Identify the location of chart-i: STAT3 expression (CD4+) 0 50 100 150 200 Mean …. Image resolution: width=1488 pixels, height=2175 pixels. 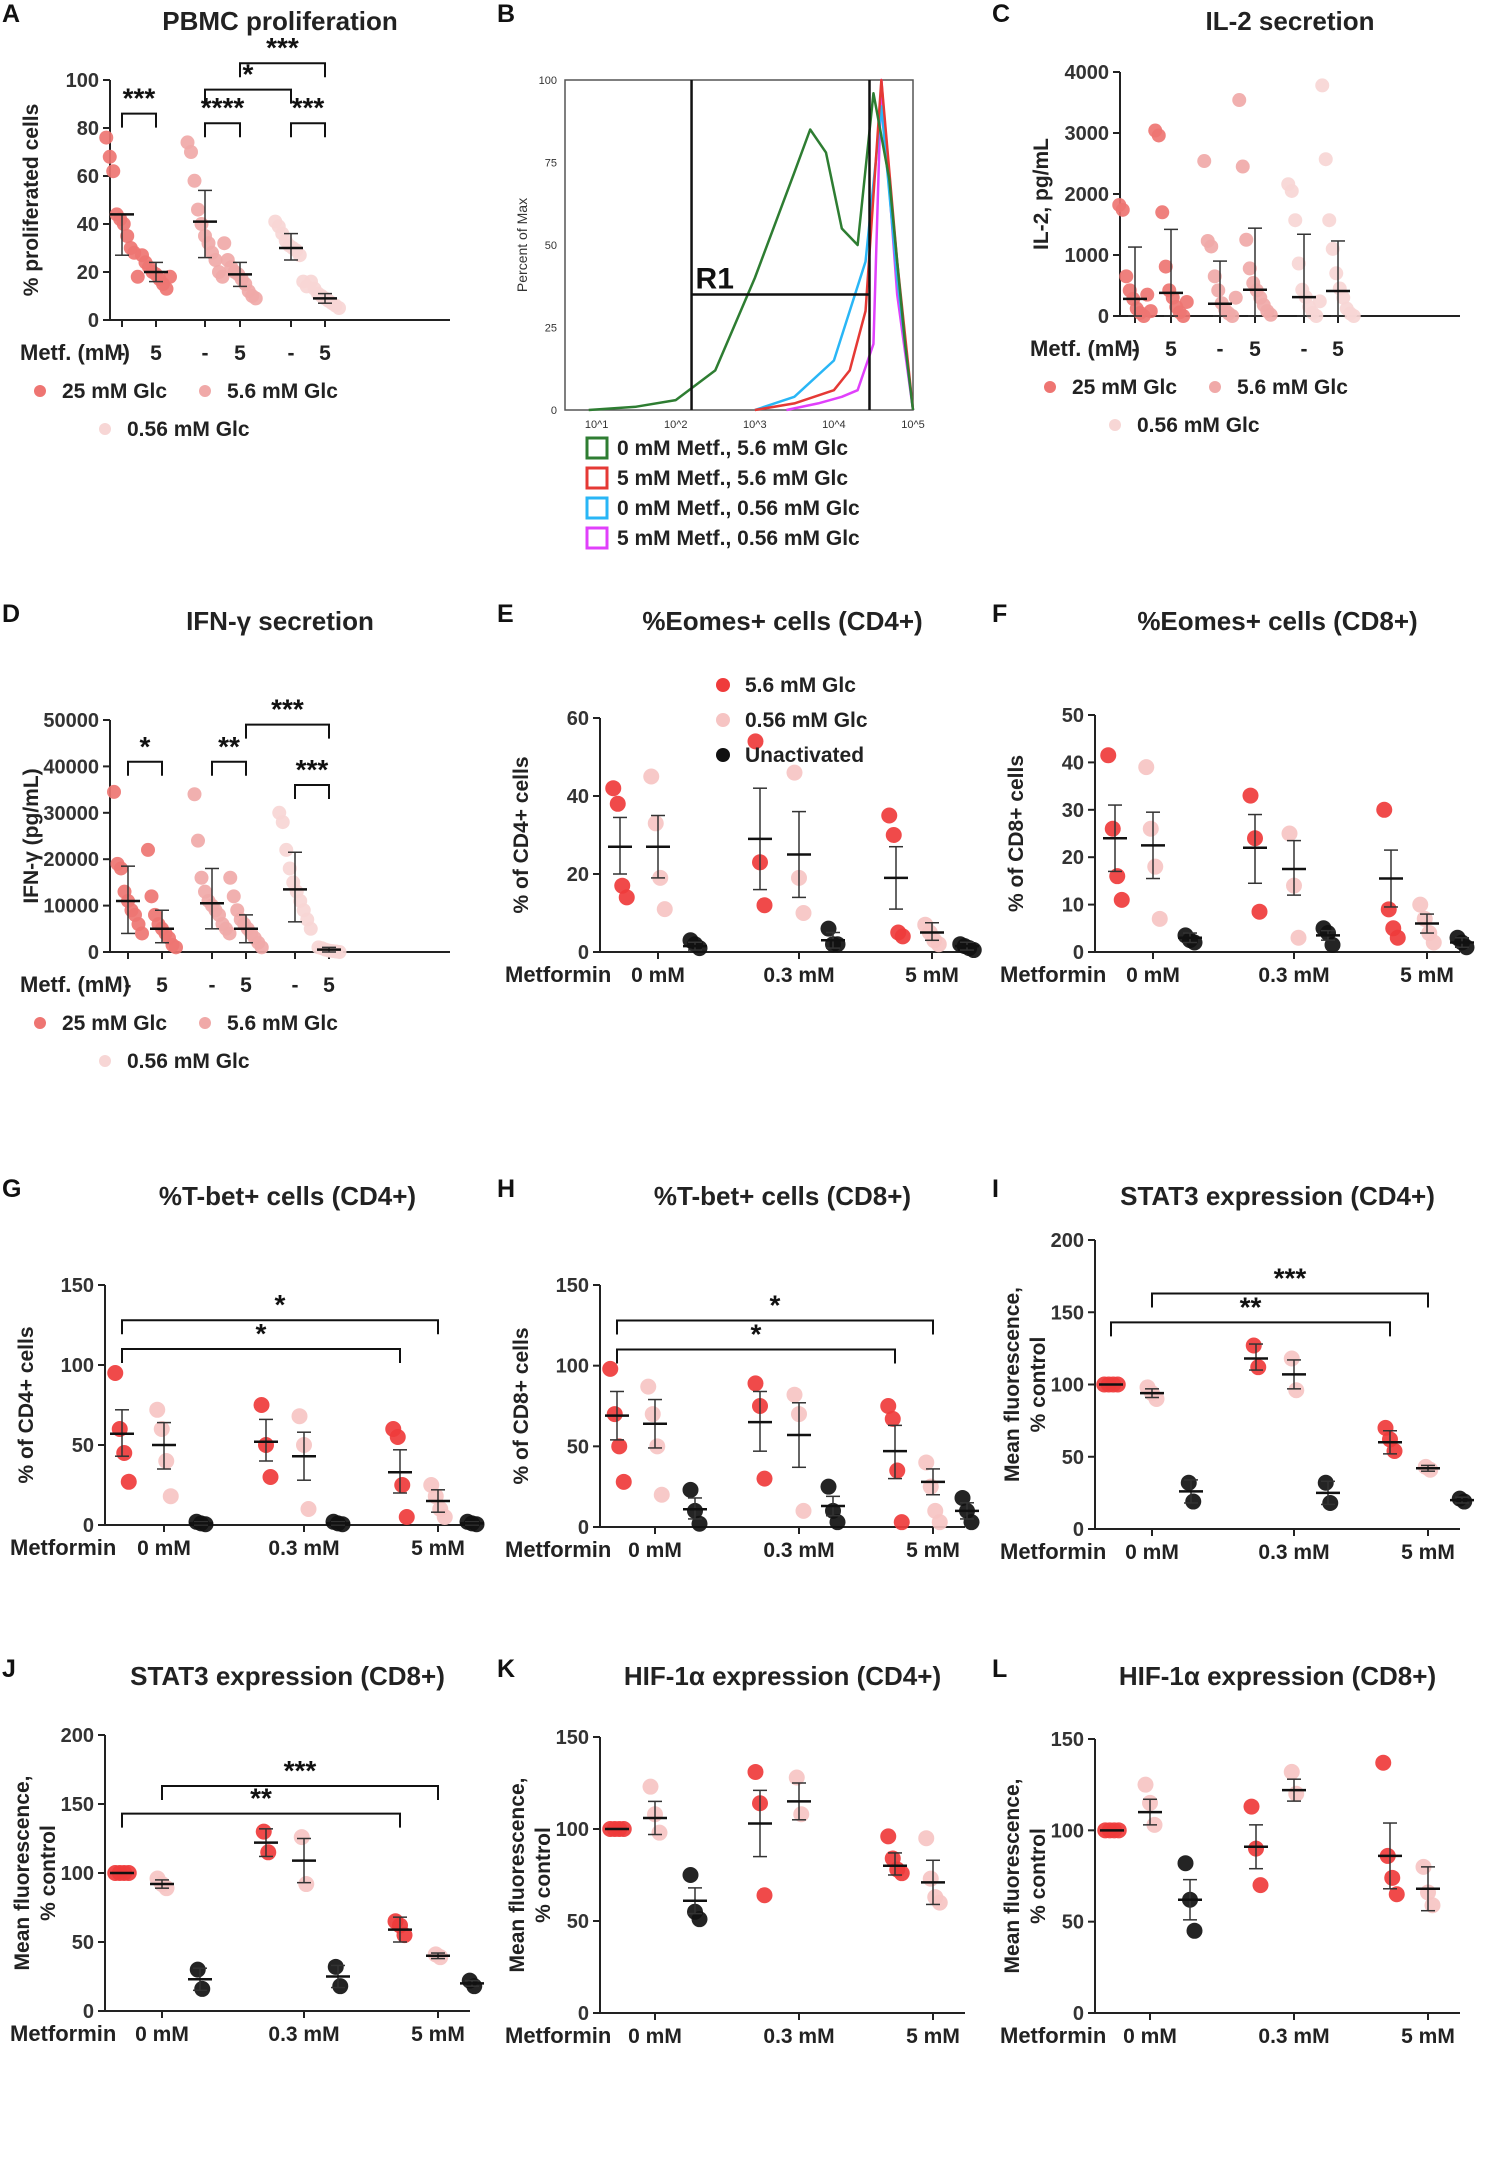
(1237, 1372).